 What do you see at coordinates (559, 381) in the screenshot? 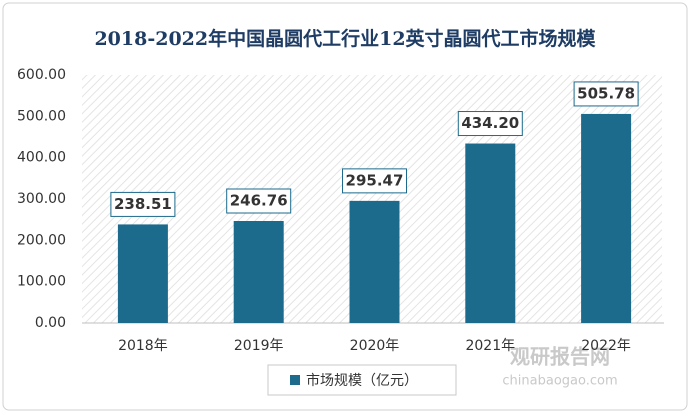
I see `watermark-url: chinabaogao.com` at bounding box center [559, 381].